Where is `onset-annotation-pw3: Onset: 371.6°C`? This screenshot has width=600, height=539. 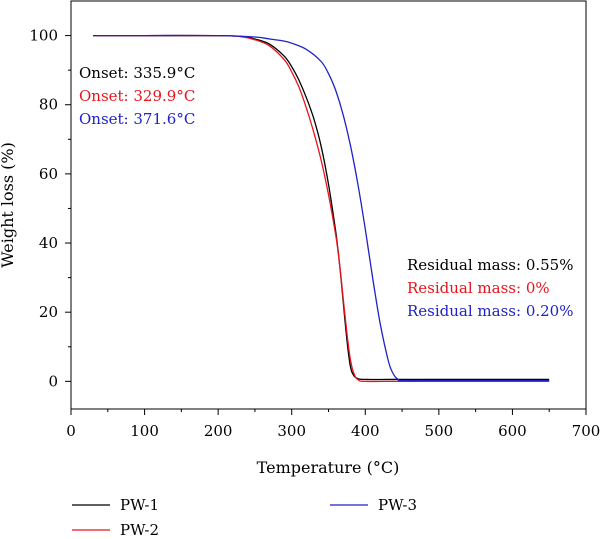
onset-annotation-pw3: Onset: 371.6°C is located at coordinates (137, 119).